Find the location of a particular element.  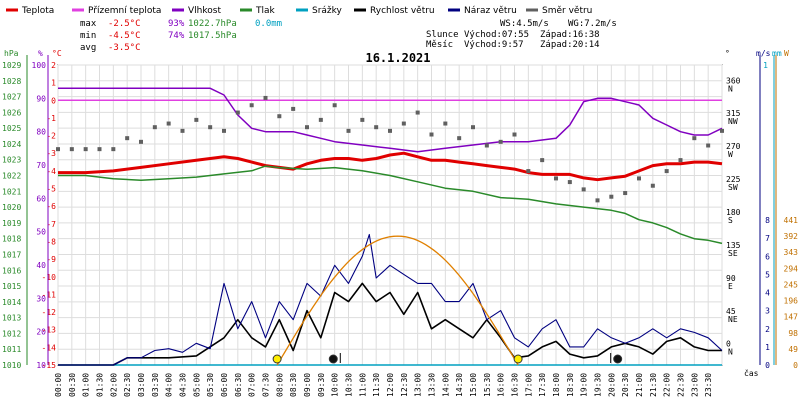

tick-label-pct: 90 is located at coordinates (41, 98).